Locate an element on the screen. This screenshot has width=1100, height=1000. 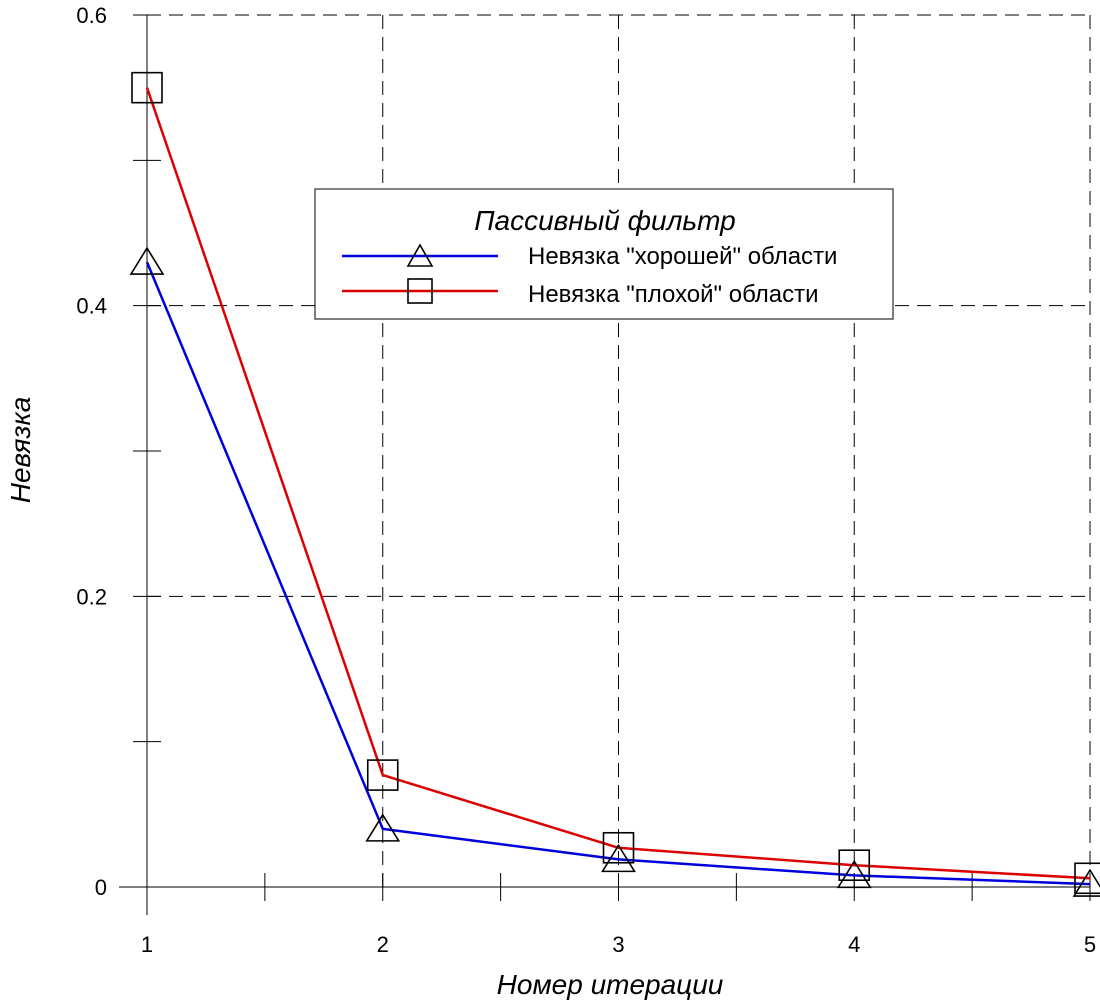
legend-triangle-marker-icon is located at coordinates (420, 255).